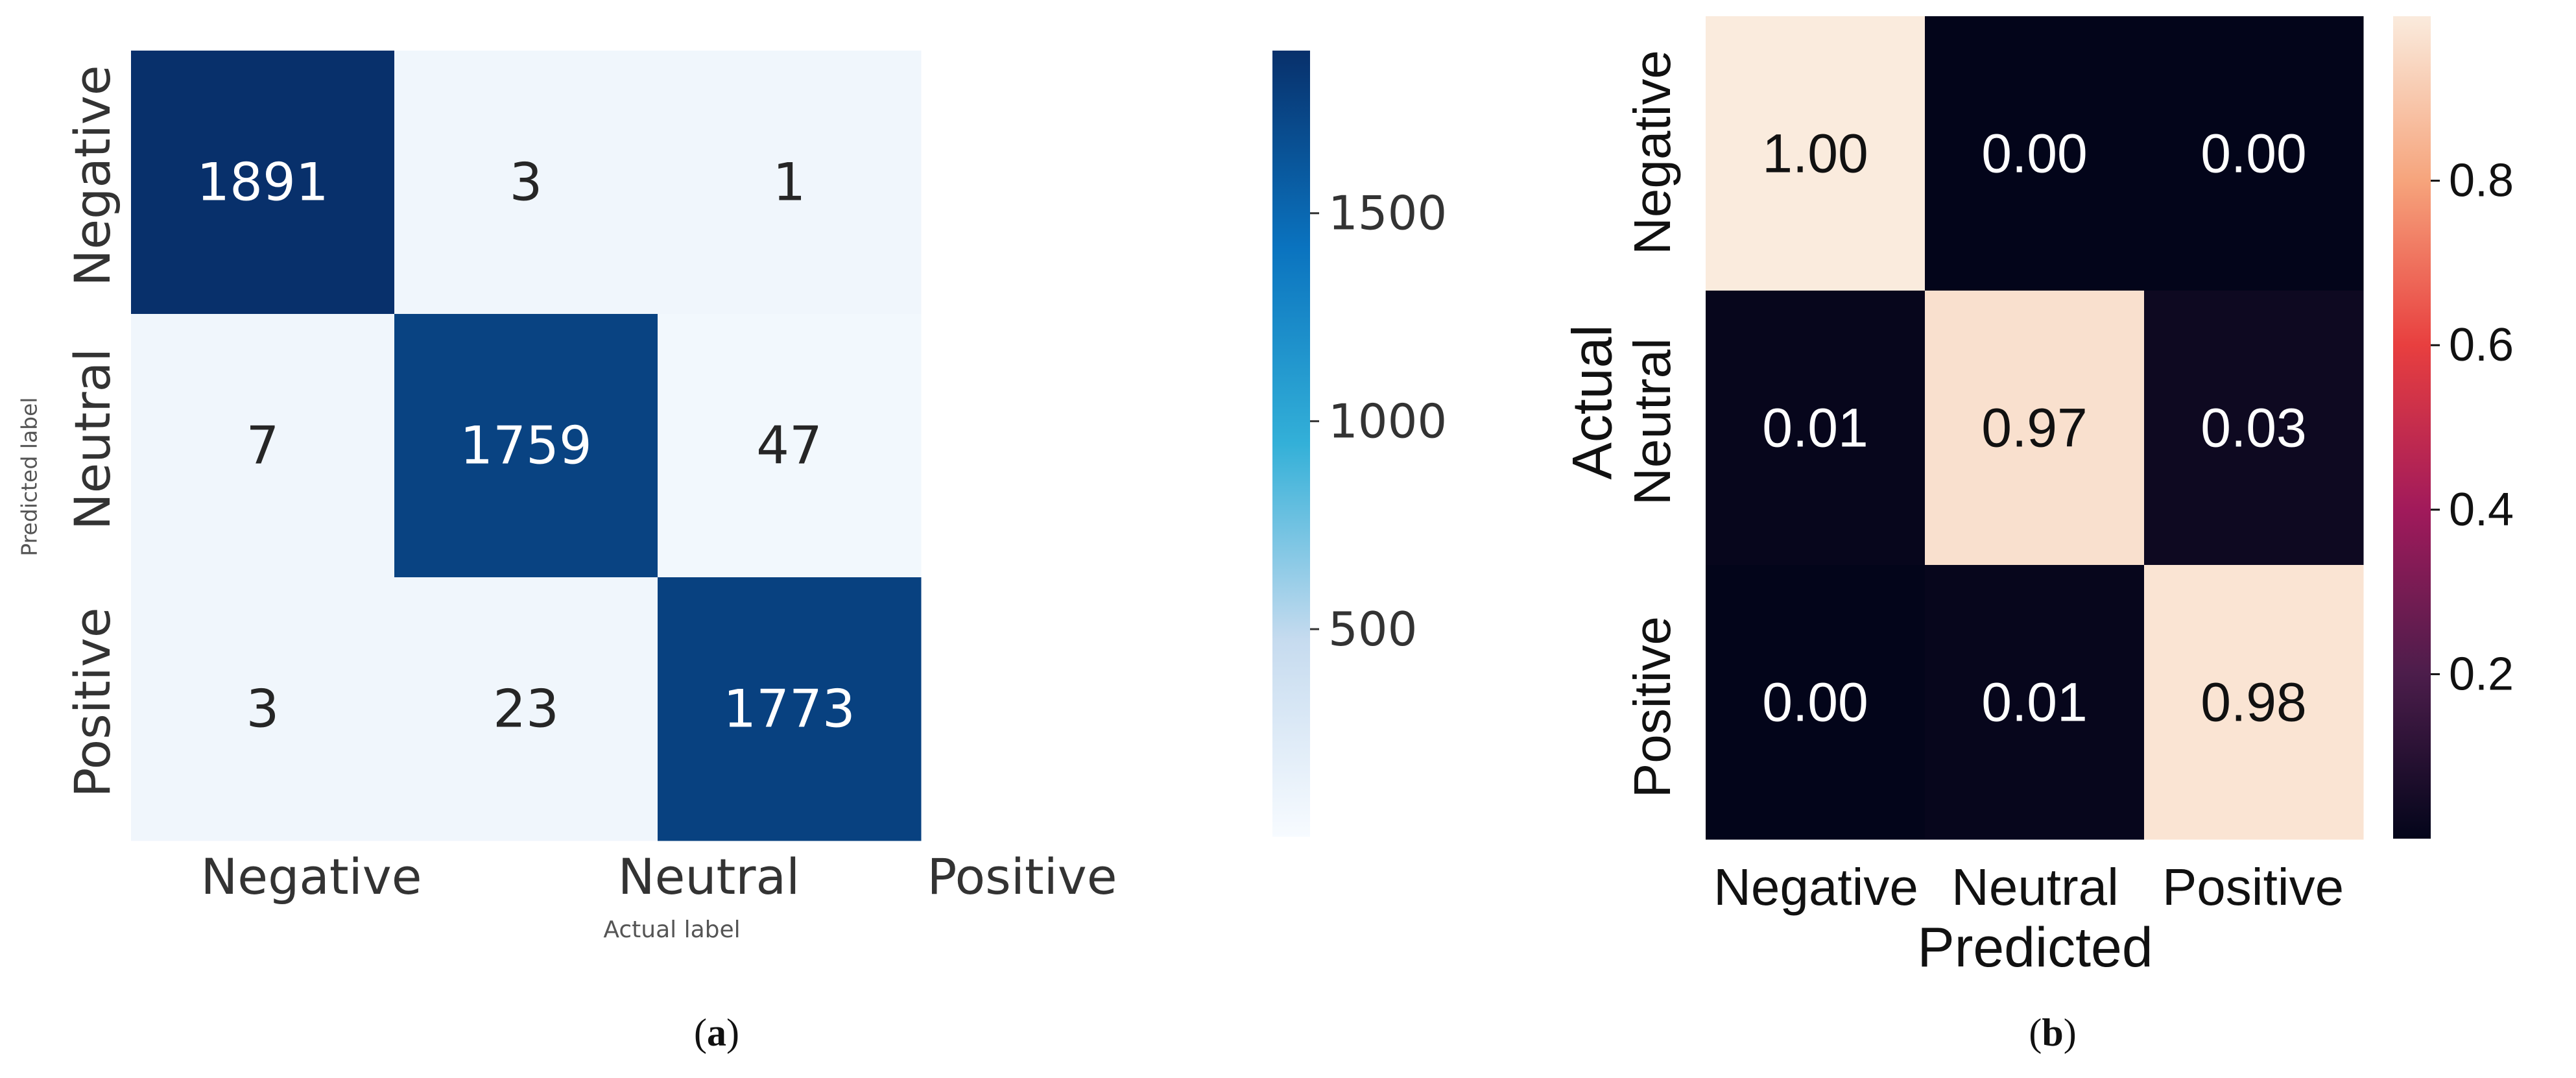 This screenshot has width=2576, height=1078. Describe the element at coordinates (700, 1032) in the screenshot. I see `caption-a-paren-open: (` at that location.